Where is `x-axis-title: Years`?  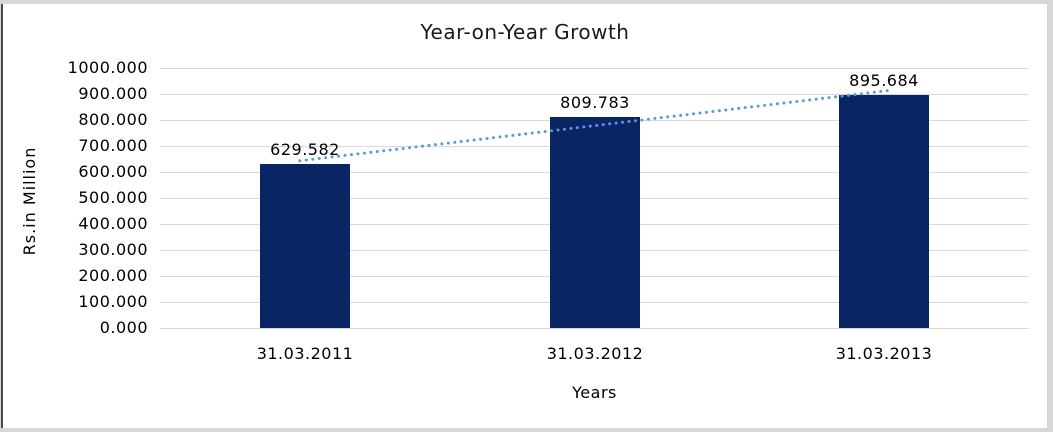 x-axis-title: Years is located at coordinates (594, 392).